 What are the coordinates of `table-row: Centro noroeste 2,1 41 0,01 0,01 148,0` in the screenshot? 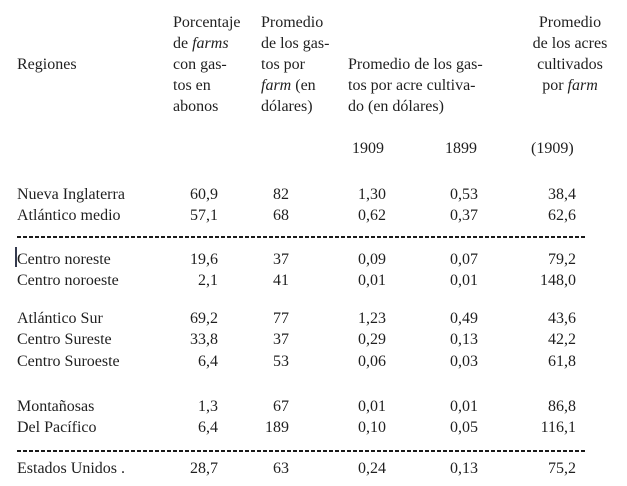 It's located at (313, 280).